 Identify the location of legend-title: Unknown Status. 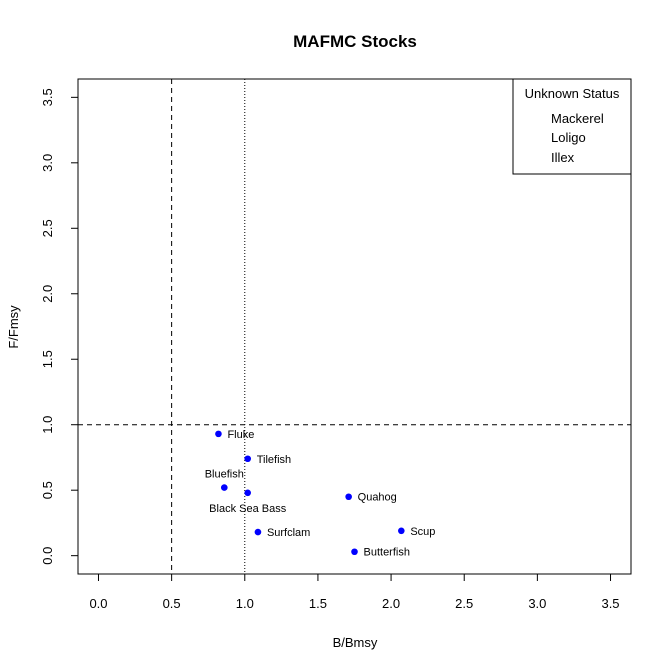
(572, 93).